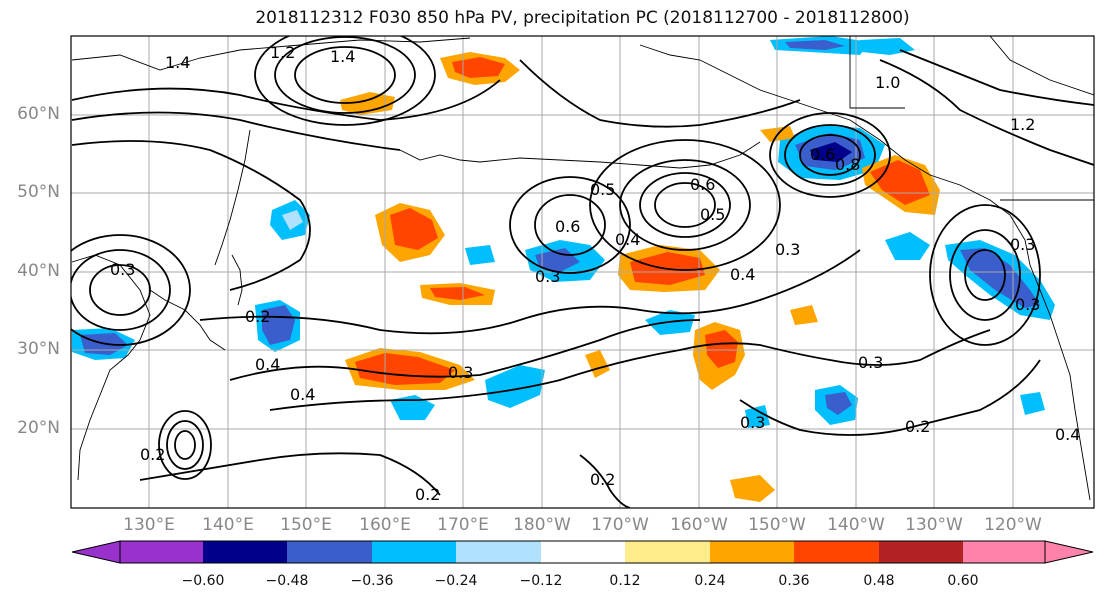 The height and width of the screenshot is (601, 1105). What do you see at coordinates (228, 525) in the screenshot?
I see `lon-label: 140°E` at bounding box center [228, 525].